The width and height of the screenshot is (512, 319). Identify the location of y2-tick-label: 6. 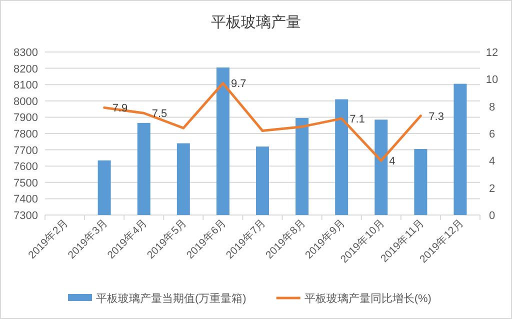
(492, 134).